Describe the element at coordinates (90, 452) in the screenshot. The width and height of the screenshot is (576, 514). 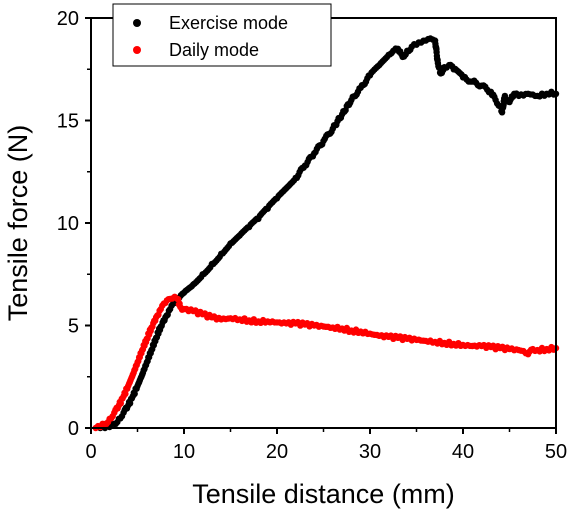
I see `x-tick-label: 0` at that location.